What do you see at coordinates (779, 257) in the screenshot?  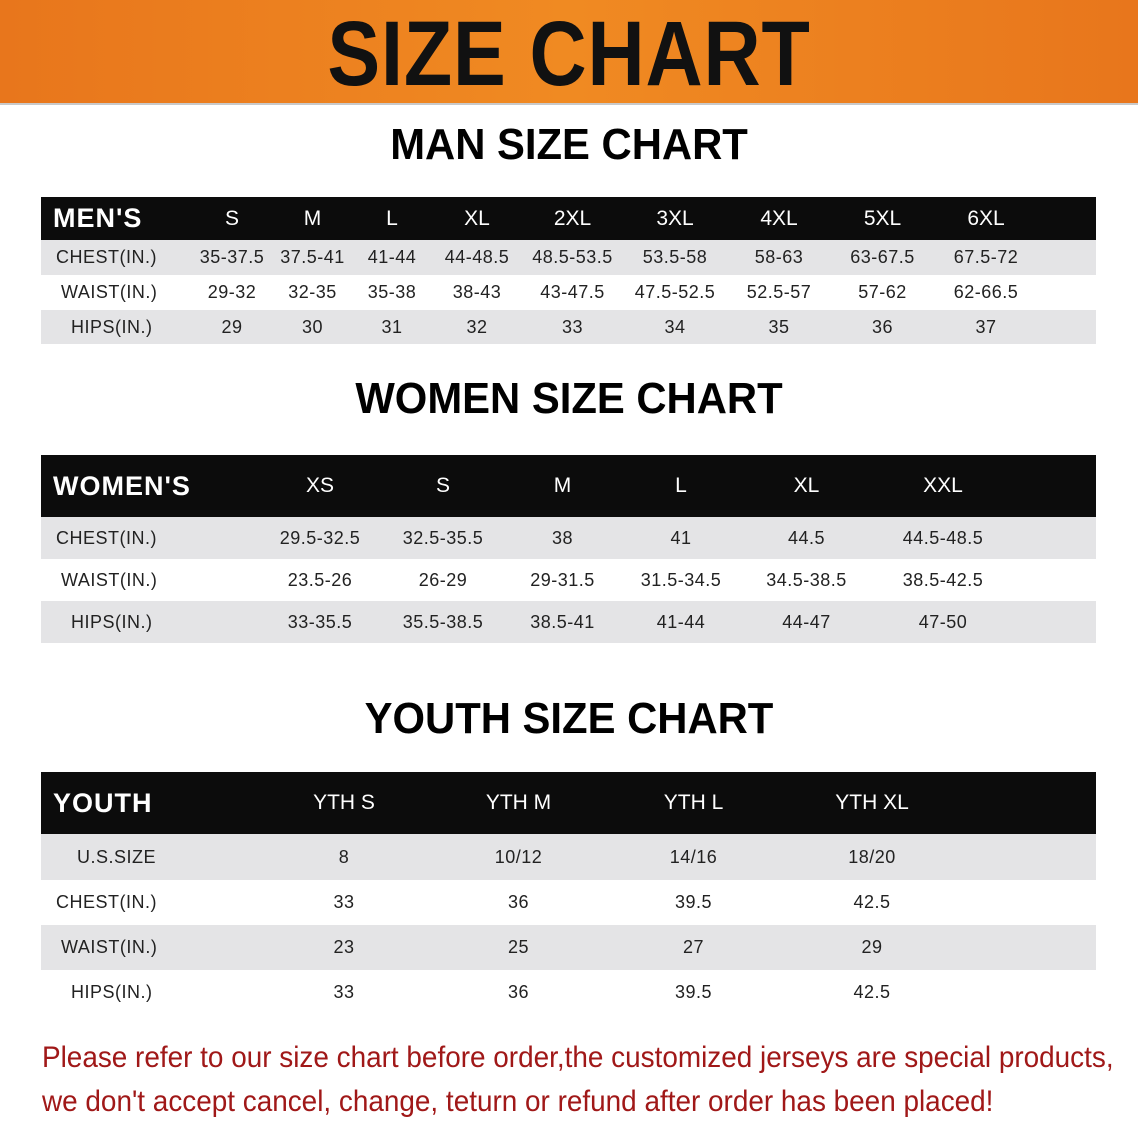 I see `table-cell: 58-63` at bounding box center [779, 257].